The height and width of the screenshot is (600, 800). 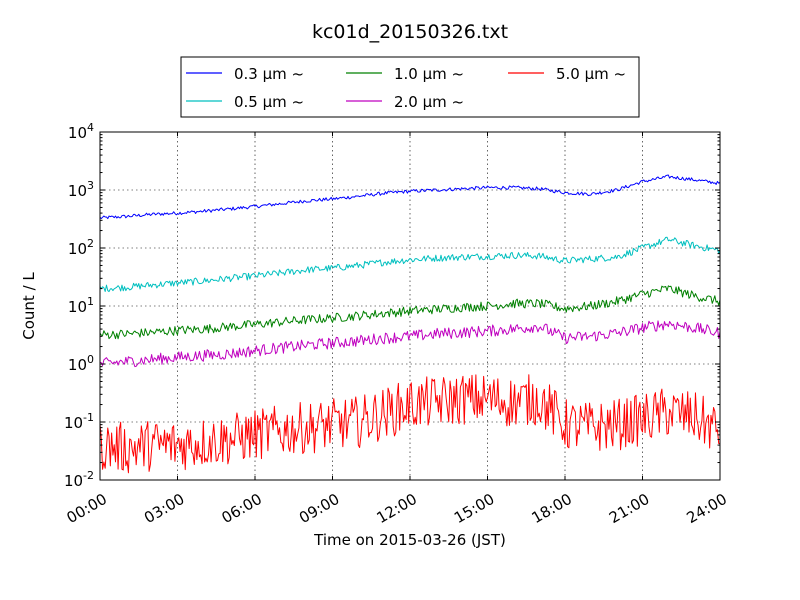 What do you see at coordinates (79, 479) in the screenshot?
I see `y-tick-label: 10⁻²` at bounding box center [79, 479].